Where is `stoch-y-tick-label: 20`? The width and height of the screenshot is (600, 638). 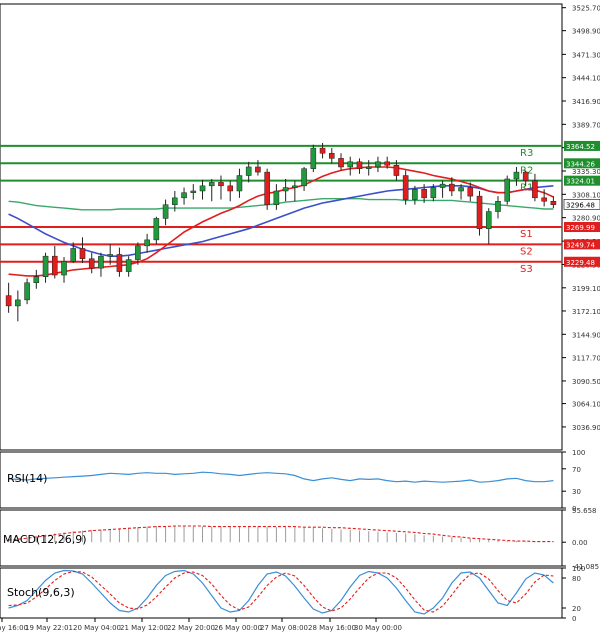 stoch-y-tick-label: 20 is located at coordinates (576, 609).